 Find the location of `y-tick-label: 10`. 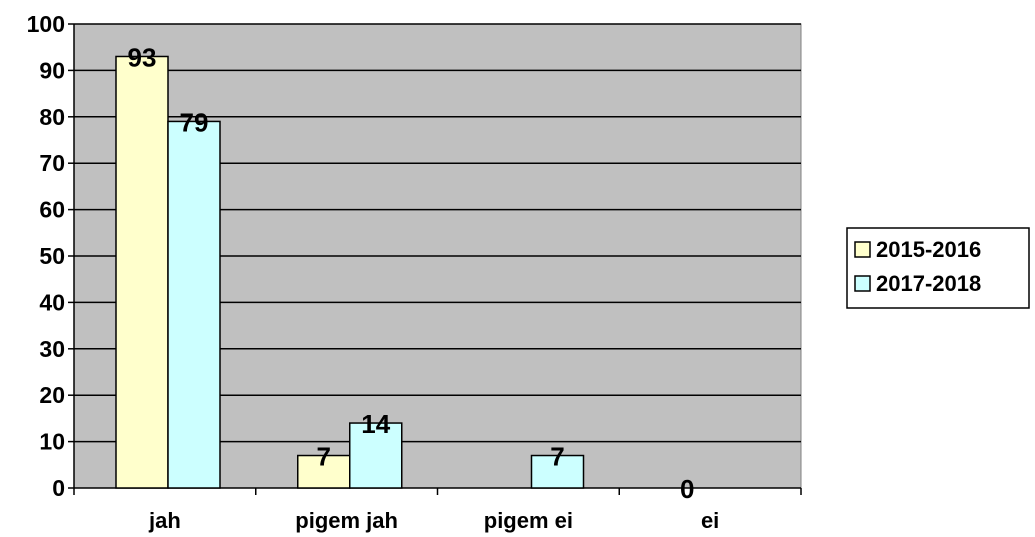

y-tick-label: 10 is located at coordinates (52, 442).